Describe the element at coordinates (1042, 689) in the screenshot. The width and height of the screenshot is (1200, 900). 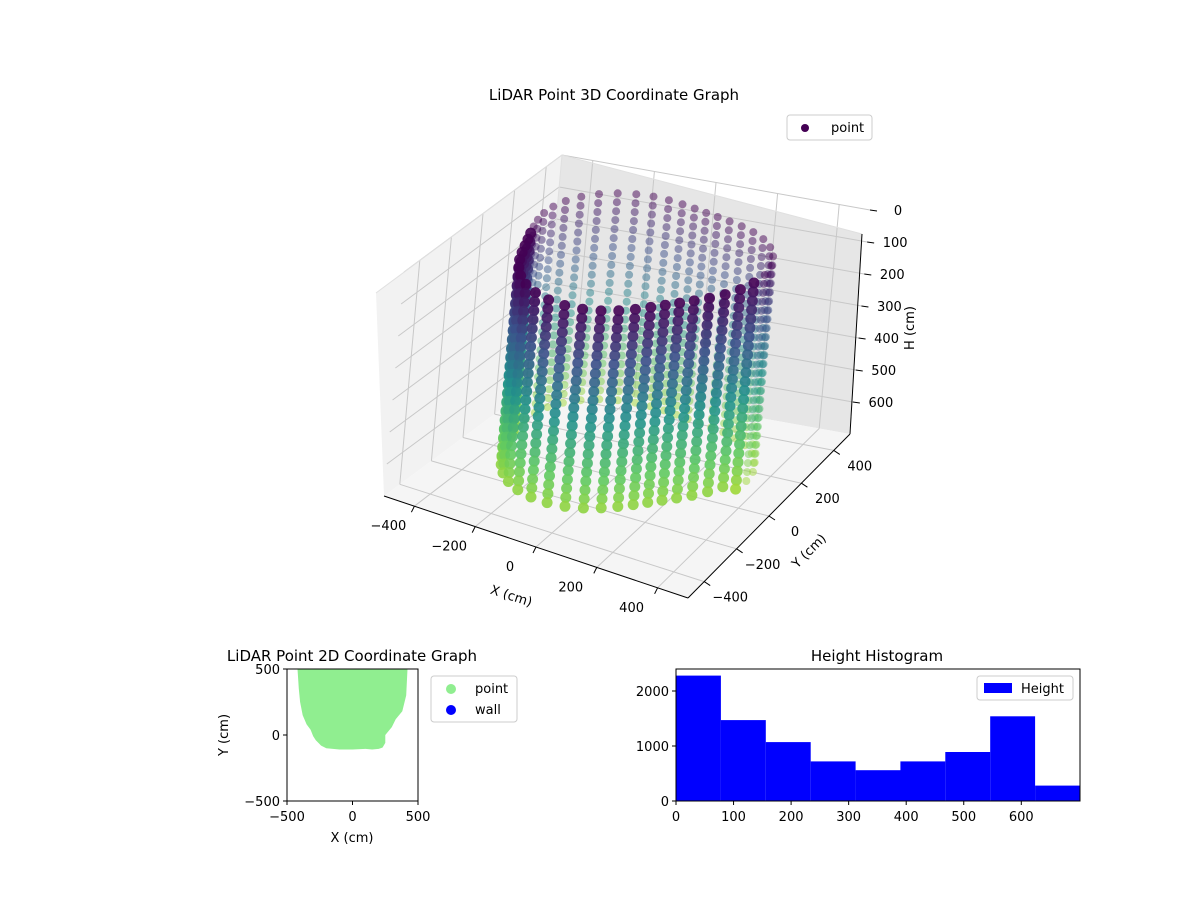
I see `legend-label-height: Height` at that location.